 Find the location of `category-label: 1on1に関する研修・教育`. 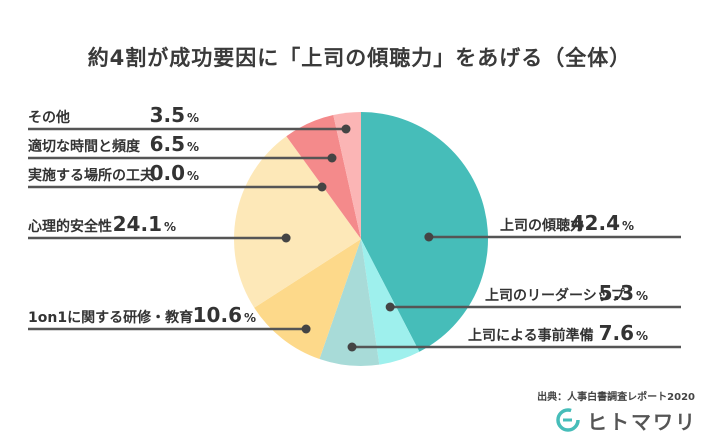

category-label: 1on1に関する研修・教育 is located at coordinates (110, 317).